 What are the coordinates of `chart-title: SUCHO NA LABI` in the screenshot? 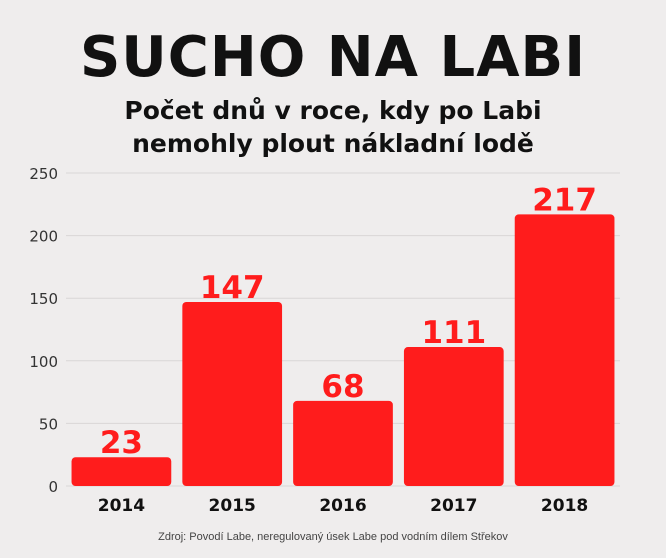 It's located at (333, 57).